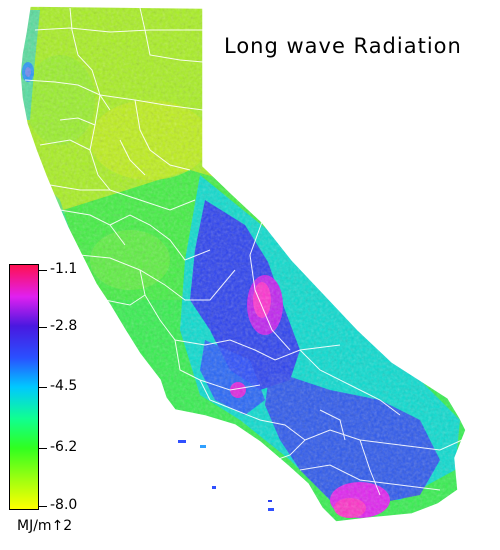  What do you see at coordinates (343, 46) in the screenshot?
I see `map-title: Long wave Radiation` at bounding box center [343, 46].